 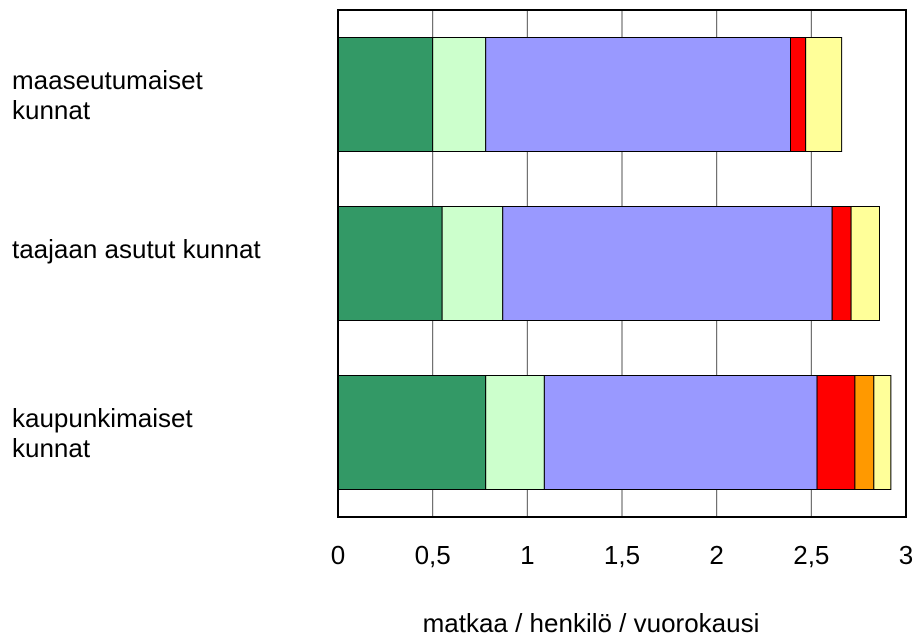 I want to click on x-tick-label: 2,5, so click(x=811, y=555).